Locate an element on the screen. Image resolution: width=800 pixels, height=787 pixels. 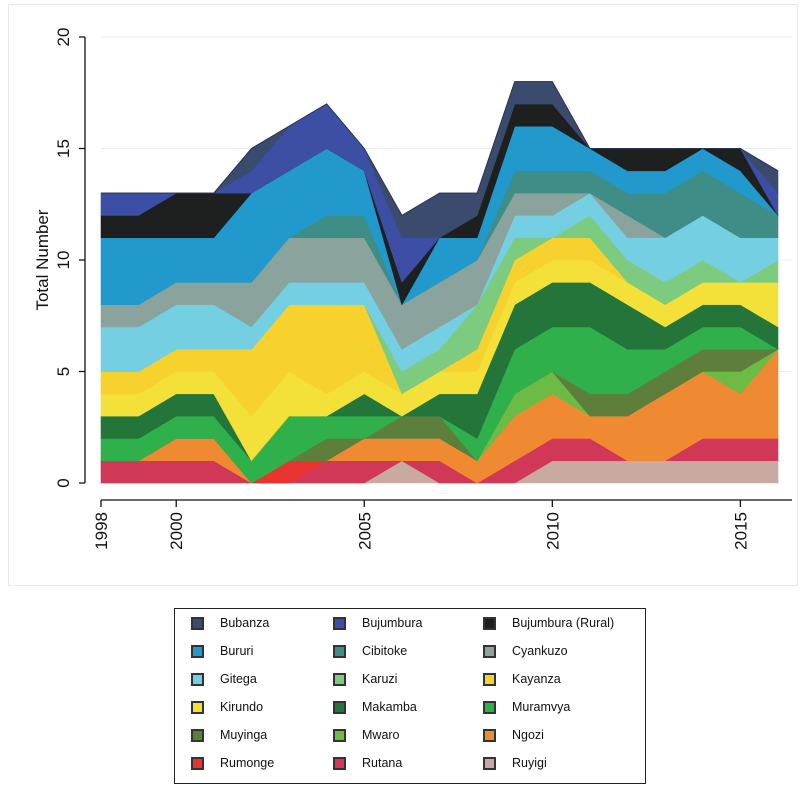
y-axis-label: Total Number is located at coordinates (42, 259).